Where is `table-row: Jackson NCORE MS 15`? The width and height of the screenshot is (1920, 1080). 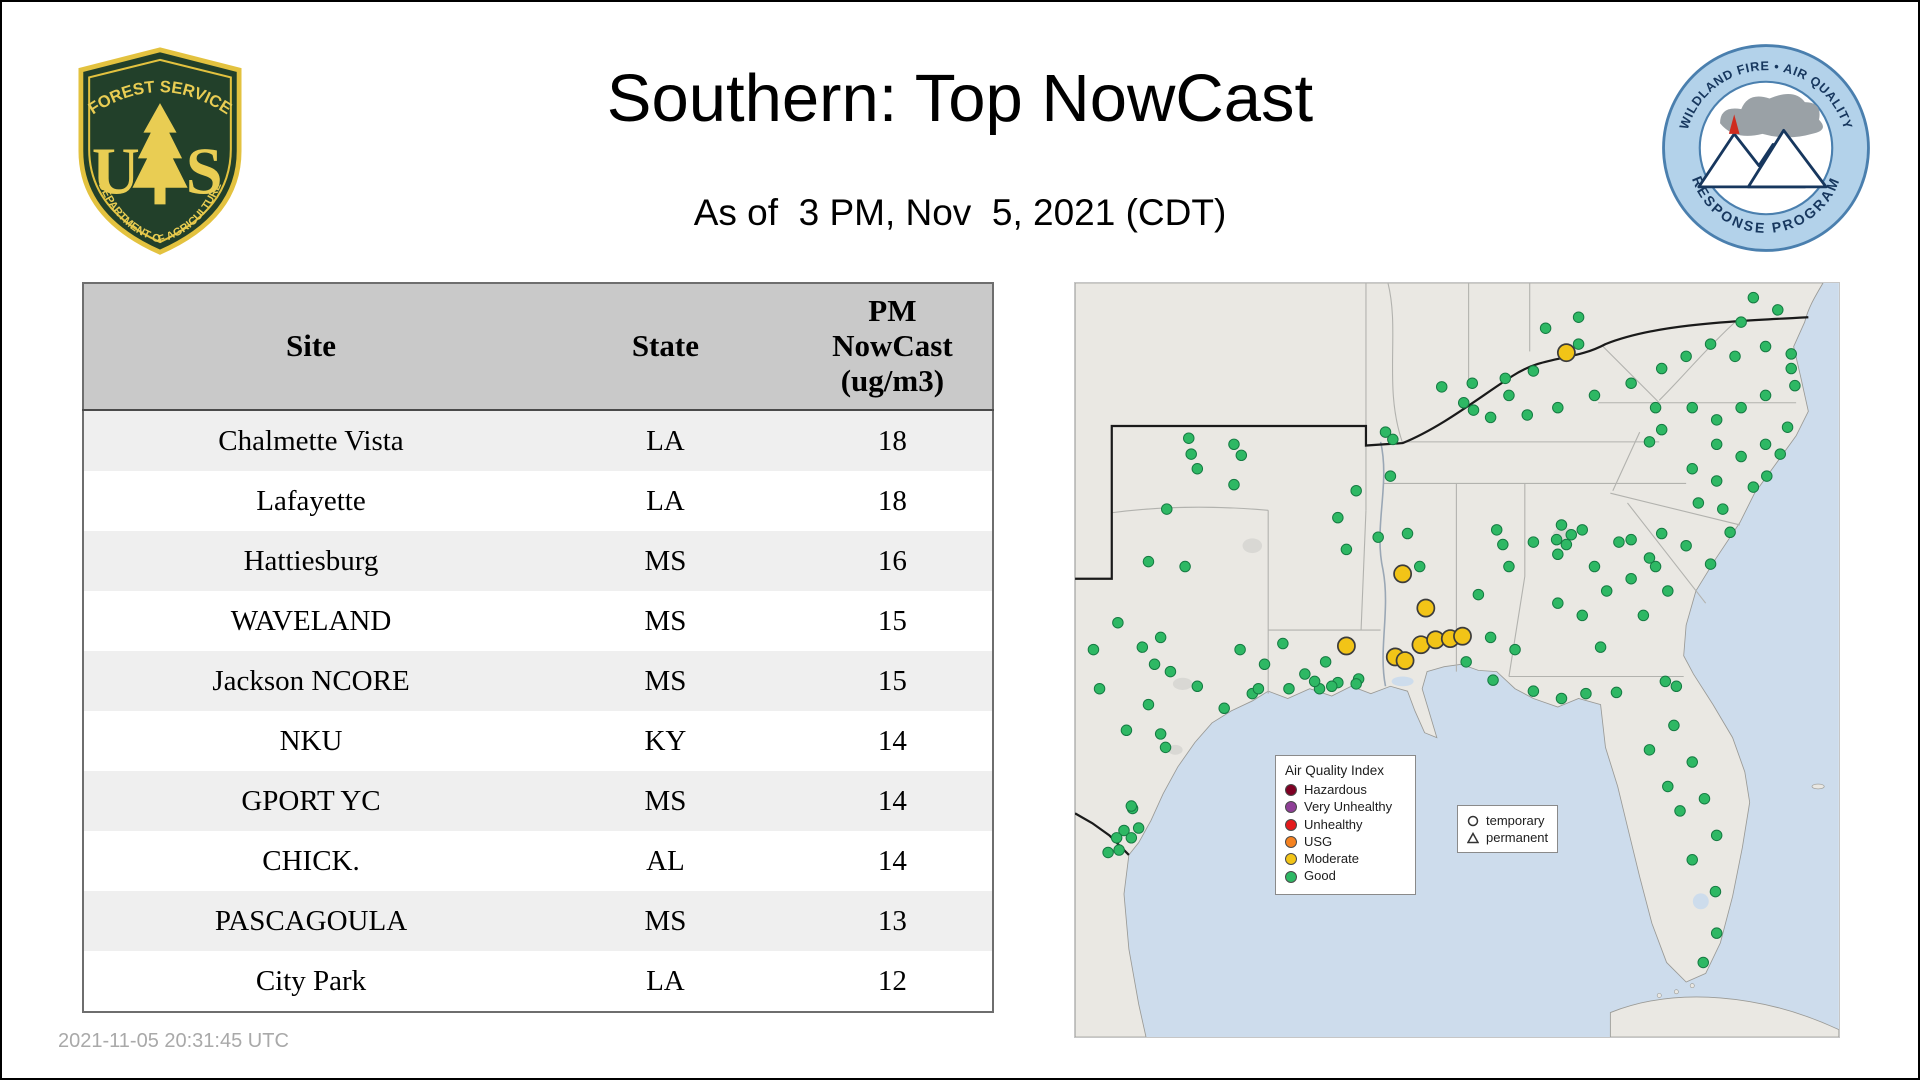 table-row: Jackson NCORE MS 15 is located at coordinates (538, 681).